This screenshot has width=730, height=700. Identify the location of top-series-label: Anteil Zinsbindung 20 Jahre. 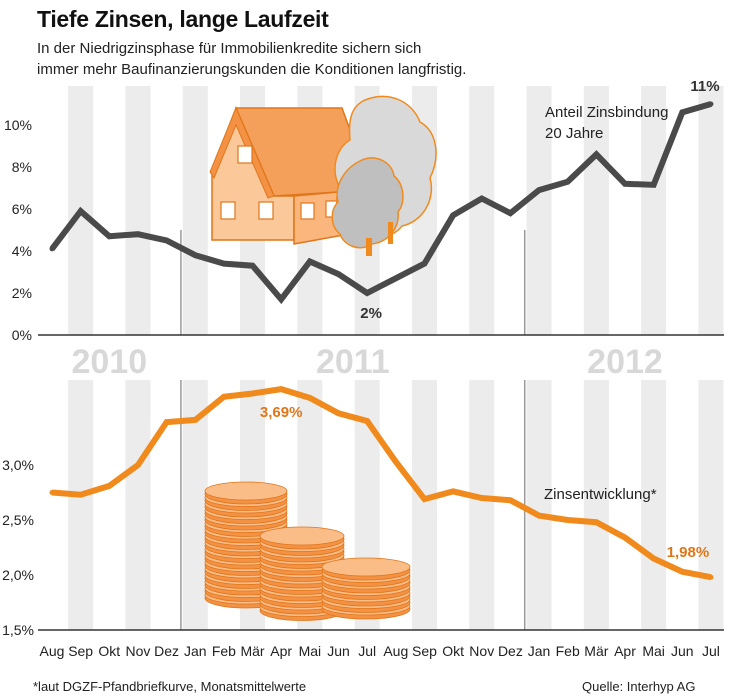
(606, 123).